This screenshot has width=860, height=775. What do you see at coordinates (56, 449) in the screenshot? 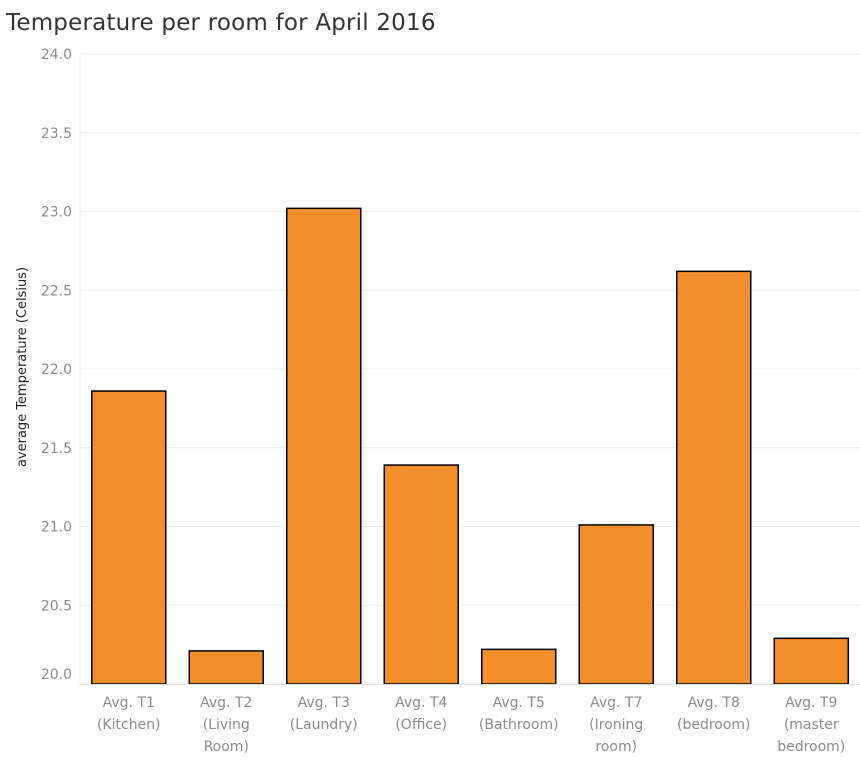
I see `y-tick-label: 21.5` at bounding box center [56, 449].